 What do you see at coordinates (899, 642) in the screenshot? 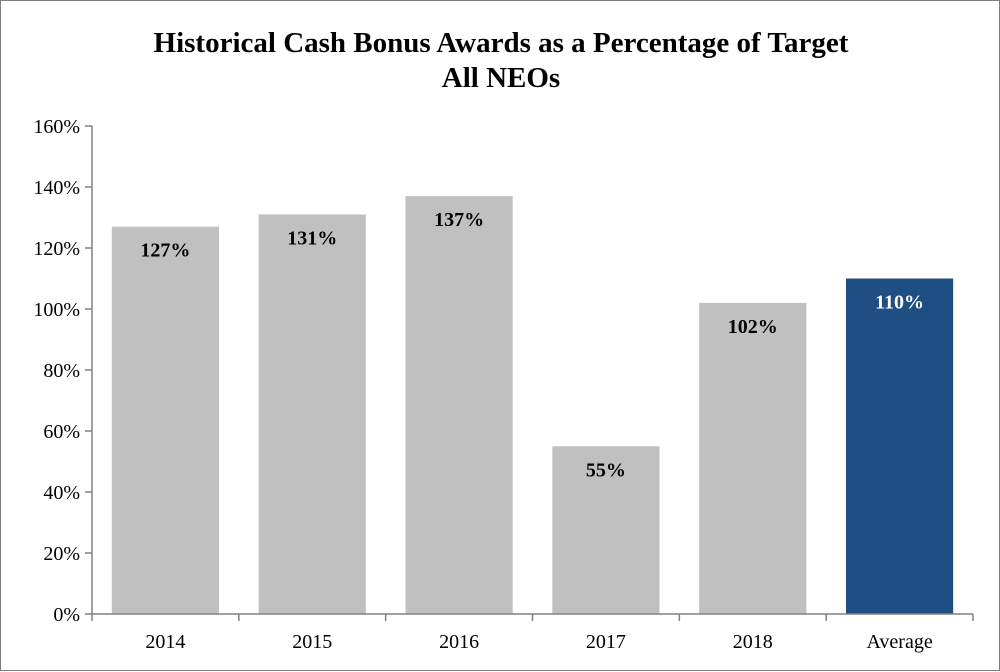
I see `x-category-label: Average` at bounding box center [899, 642].